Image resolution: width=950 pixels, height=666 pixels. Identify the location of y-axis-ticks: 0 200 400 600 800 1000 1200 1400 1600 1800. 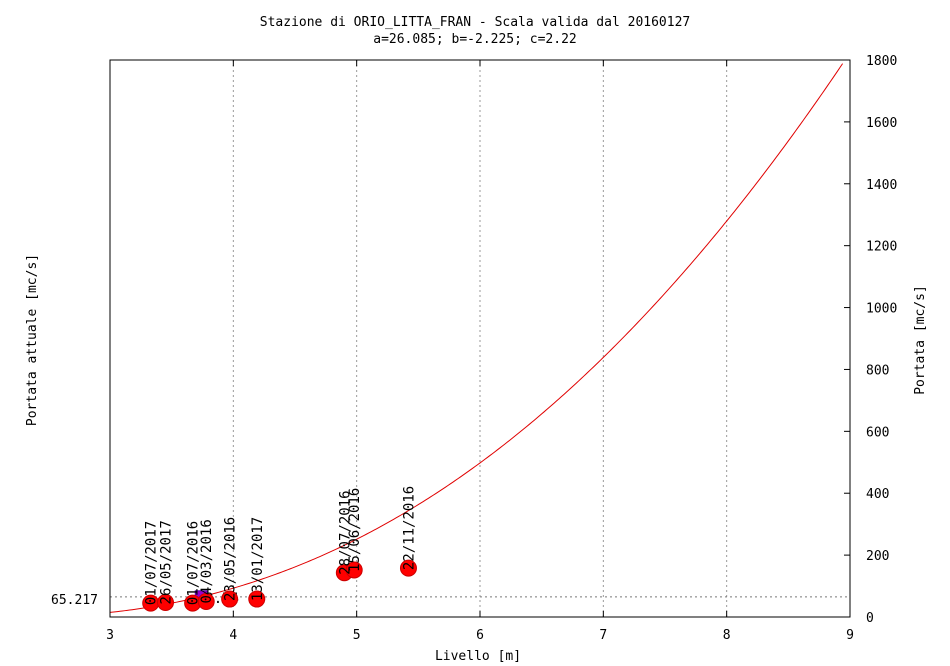
(870, 340).